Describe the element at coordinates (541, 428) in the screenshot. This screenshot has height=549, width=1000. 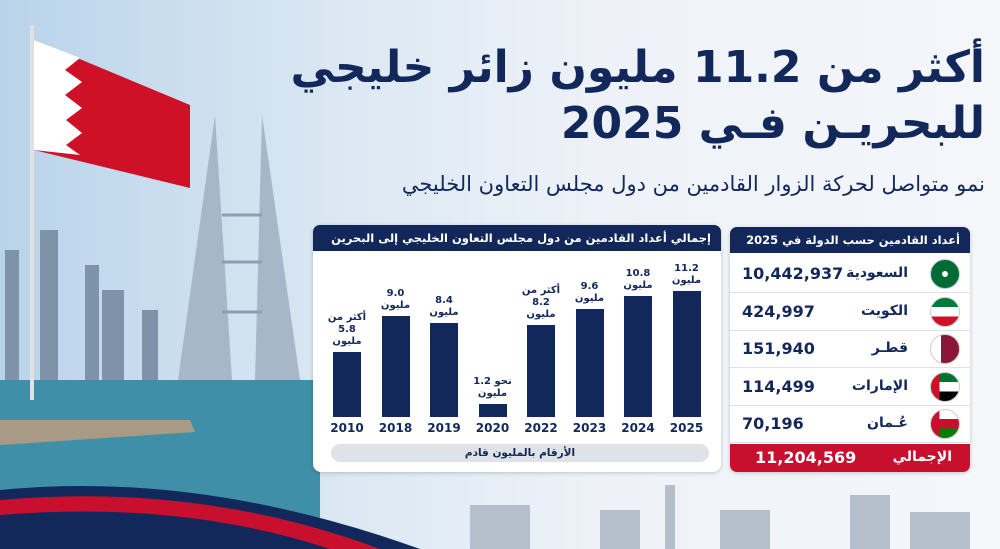
I see `x-tick-label: 2022` at that location.